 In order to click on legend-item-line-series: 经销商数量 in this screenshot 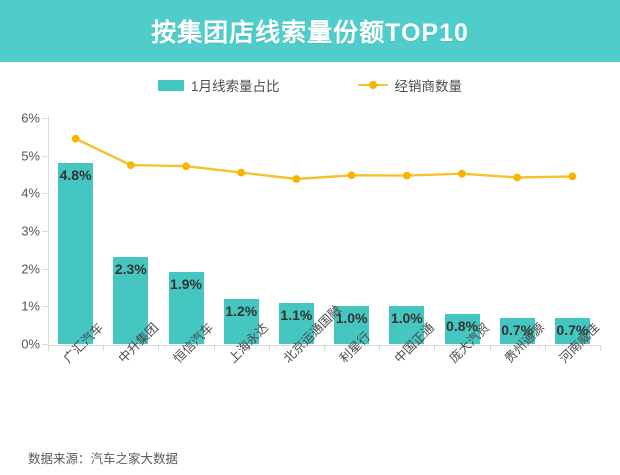, I will do `click(410, 85)`.